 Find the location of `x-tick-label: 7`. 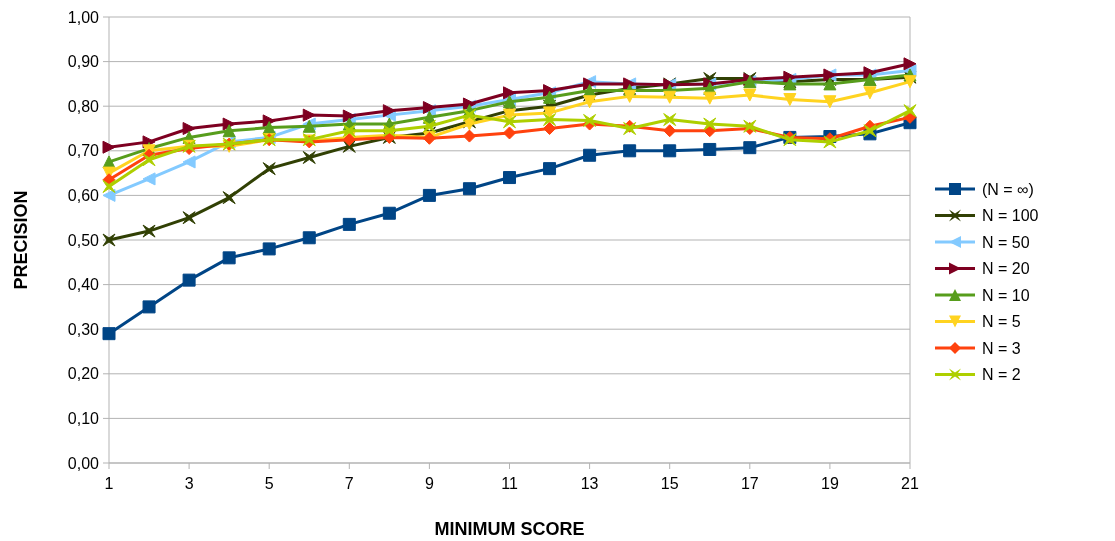

x-tick-label: 7 is located at coordinates (349, 483).